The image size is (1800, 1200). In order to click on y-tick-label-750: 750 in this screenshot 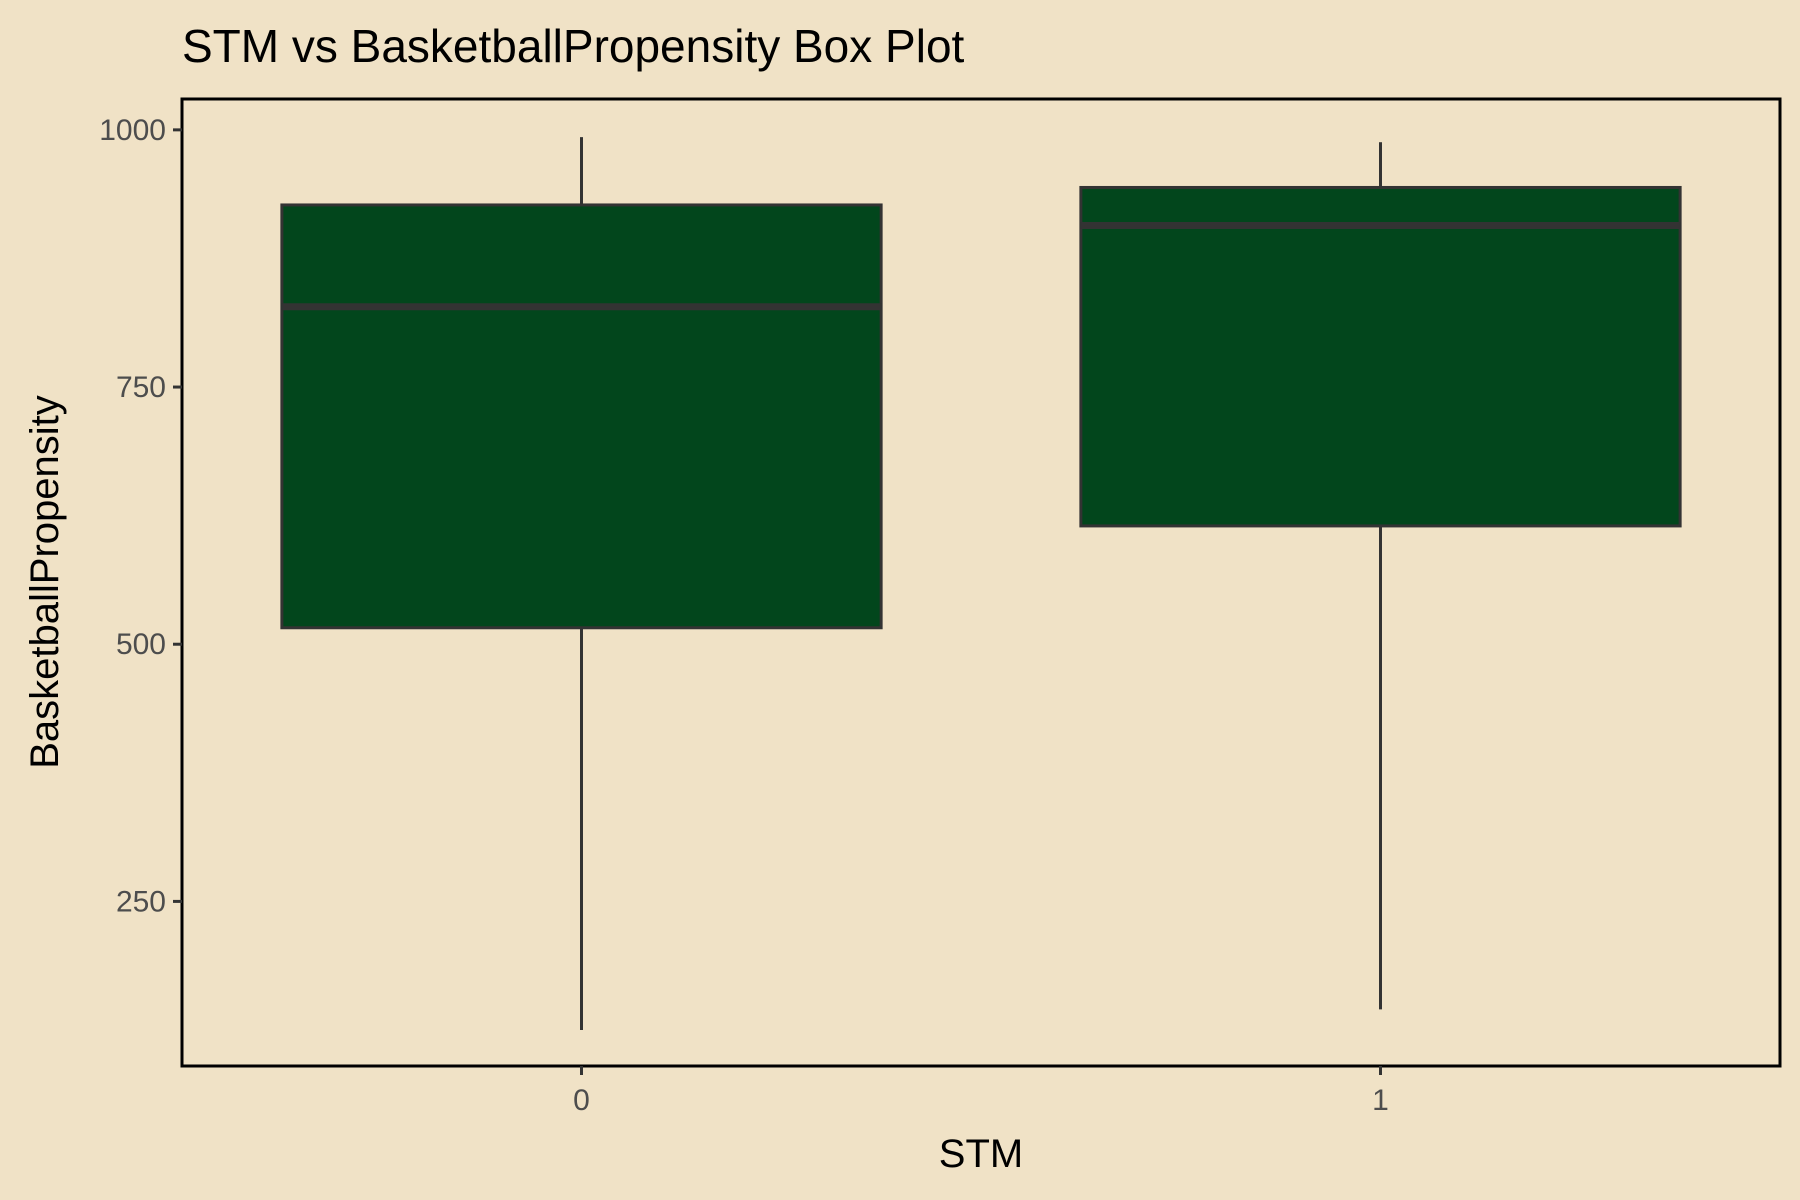, I will do `click(141, 387)`.